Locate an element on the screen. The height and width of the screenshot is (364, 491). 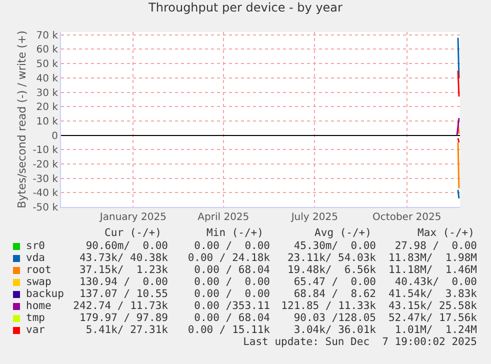
y-tick-label: -50 k is located at coordinates (45, 208).